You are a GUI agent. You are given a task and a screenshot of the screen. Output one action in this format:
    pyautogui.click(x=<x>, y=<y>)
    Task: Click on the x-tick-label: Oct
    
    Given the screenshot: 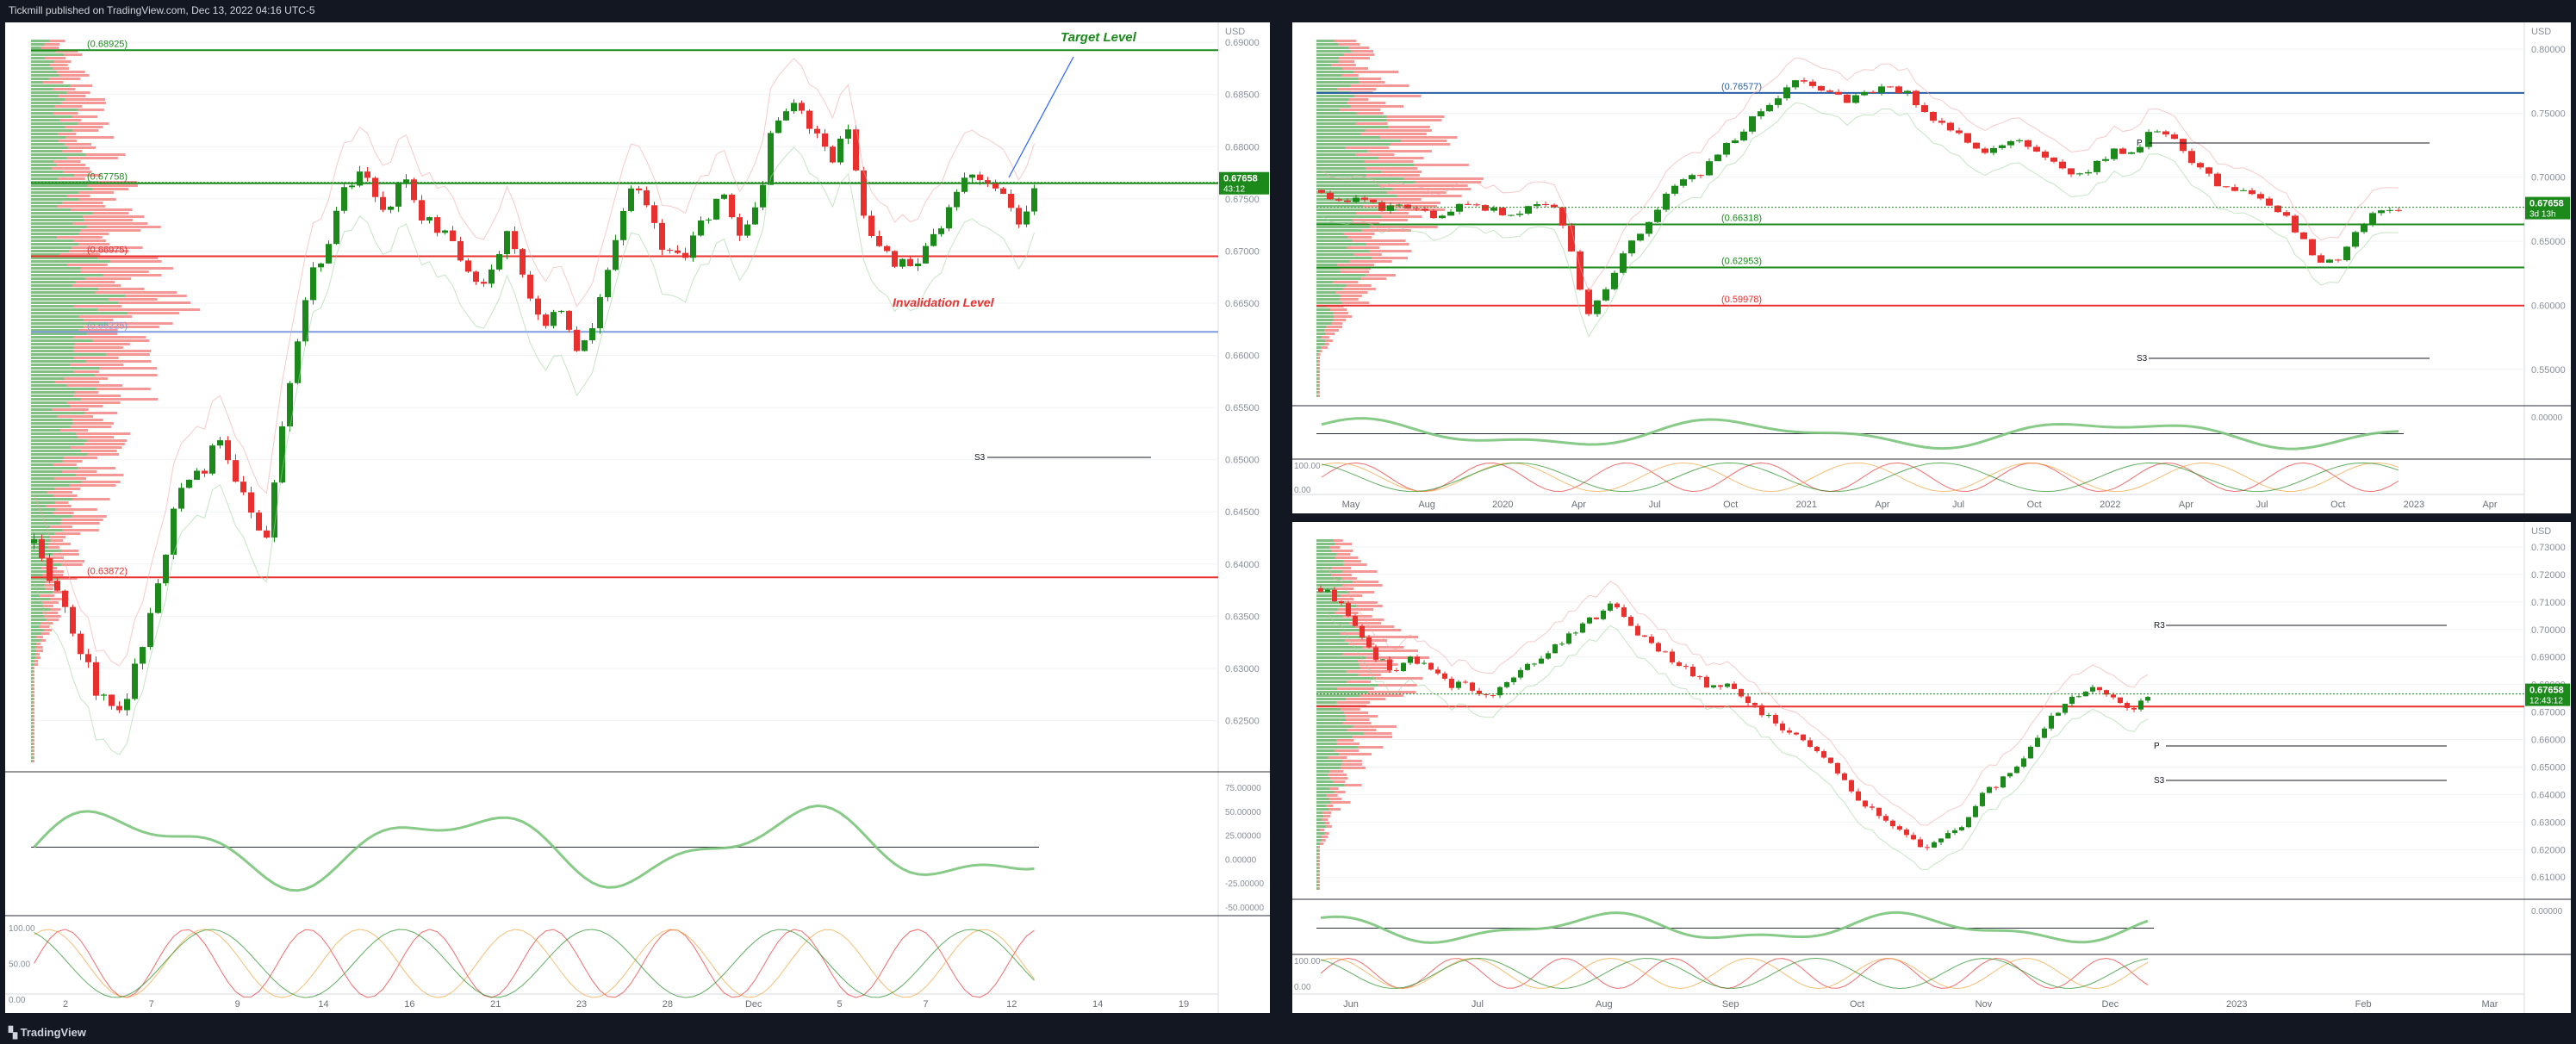 What is the action you would take?
    pyautogui.click(x=1731, y=505)
    